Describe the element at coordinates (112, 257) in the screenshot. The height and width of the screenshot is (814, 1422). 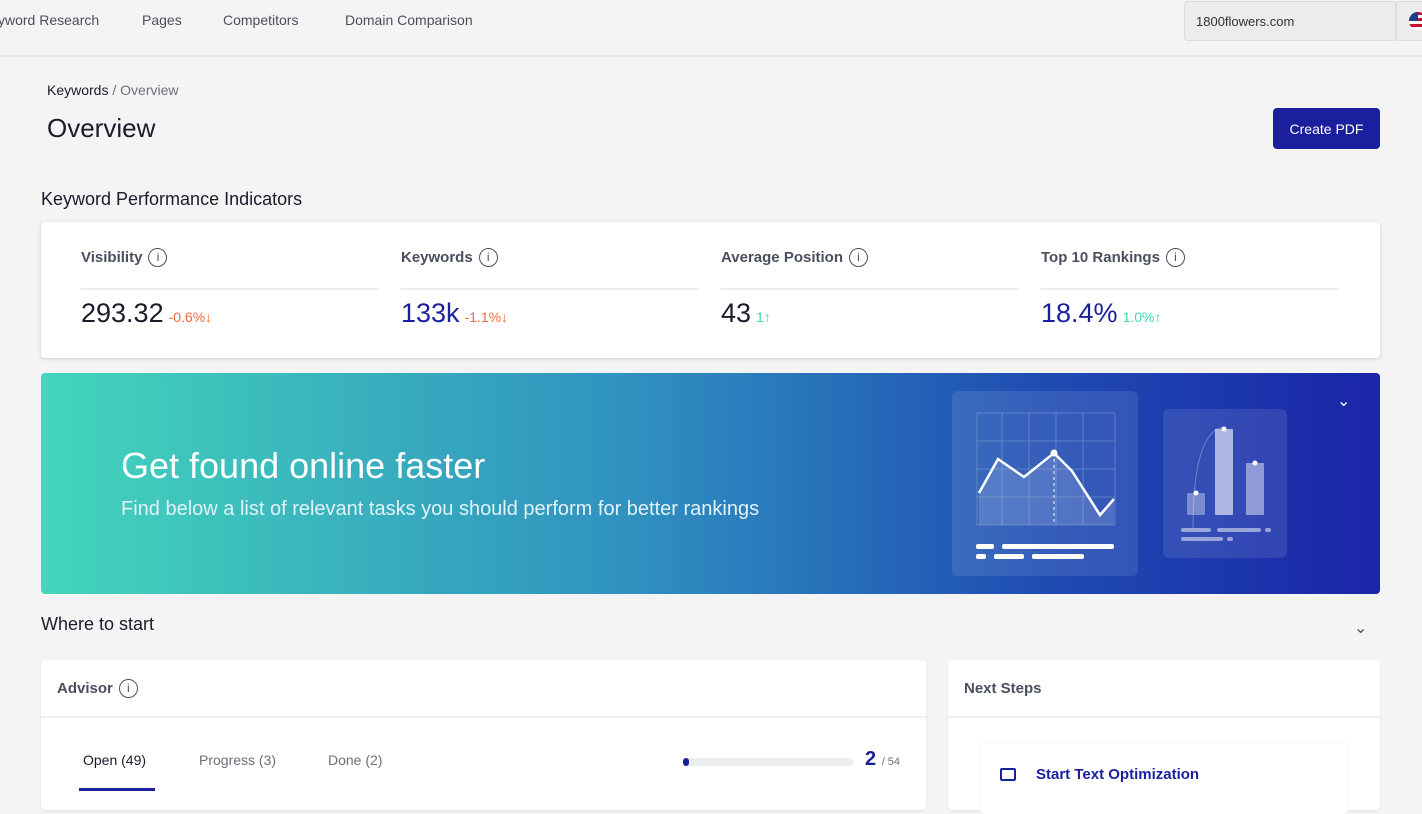
I see `kpi-label: Visibility` at that location.